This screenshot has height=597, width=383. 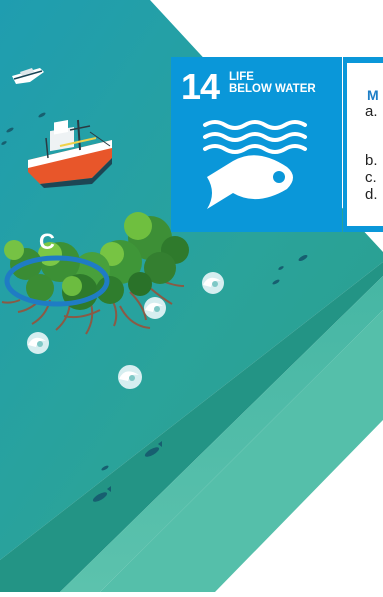 I want to click on side-list-item-c: c., so click(x=371, y=177).